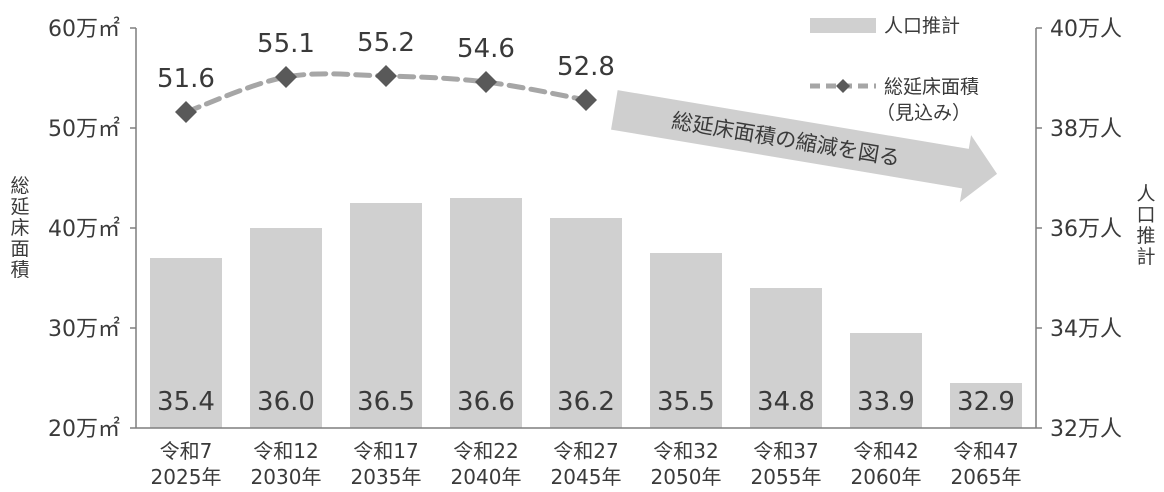  Describe the element at coordinates (386, 43) in the screenshot. I see `floor-area-value-label: 55.2` at that location.